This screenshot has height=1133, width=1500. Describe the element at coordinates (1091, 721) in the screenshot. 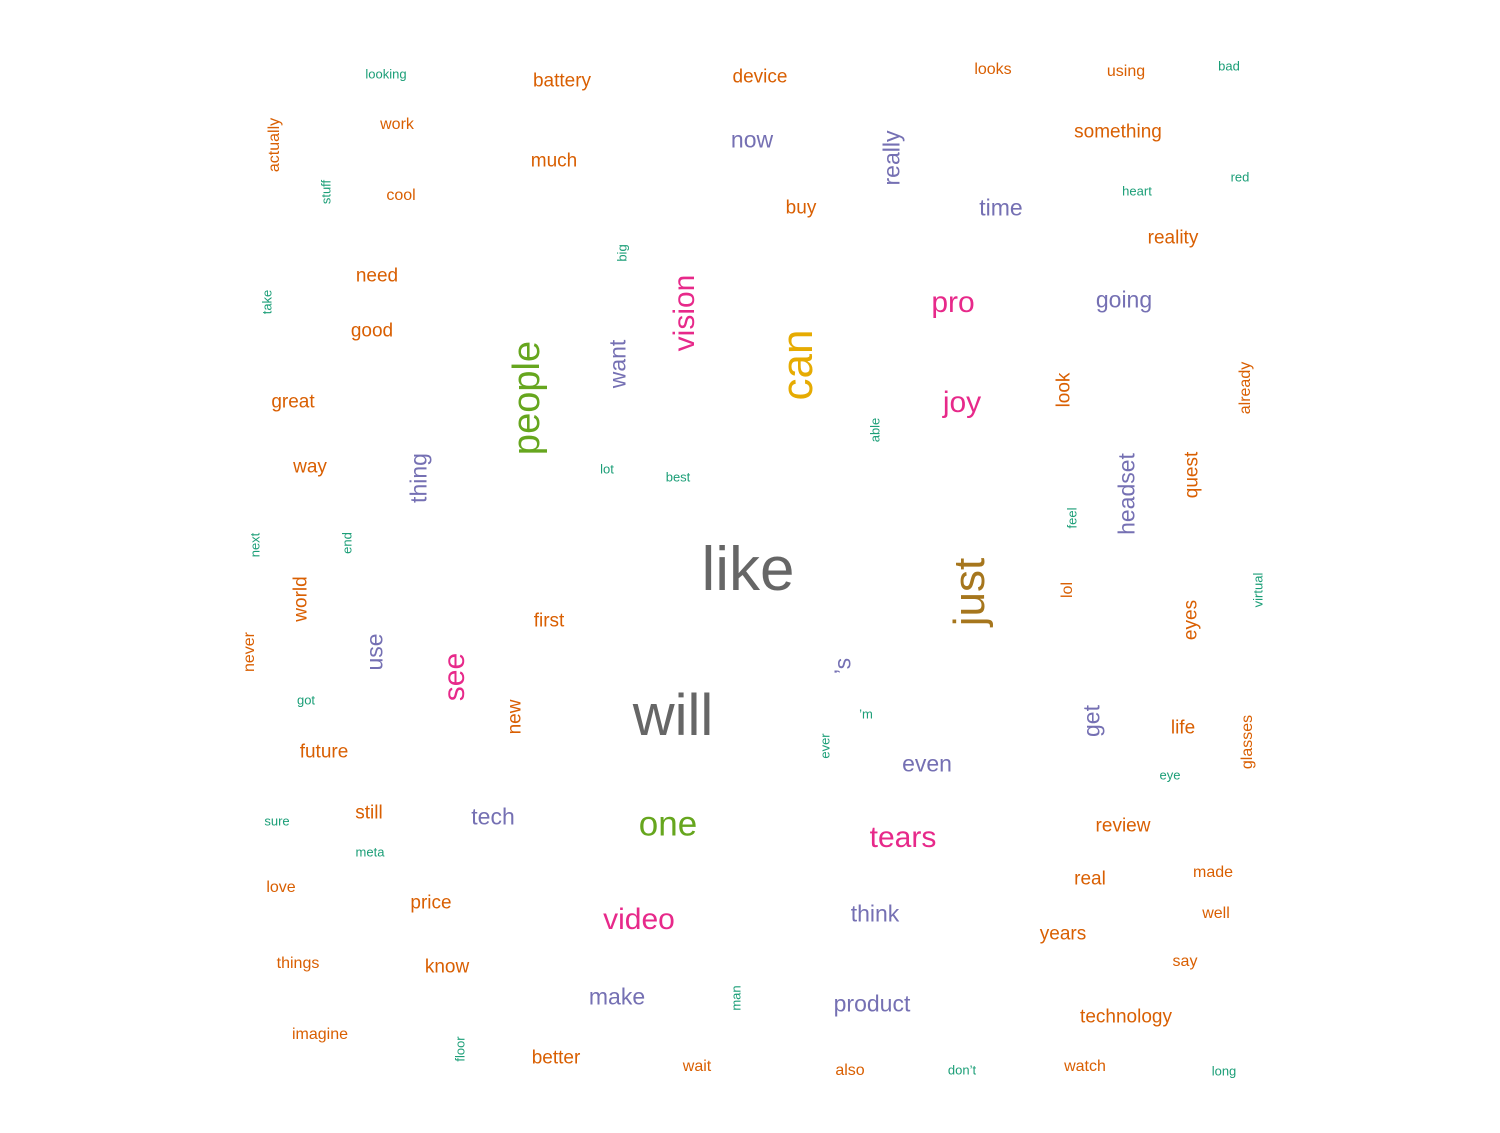

I see `word-get: get` at that location.